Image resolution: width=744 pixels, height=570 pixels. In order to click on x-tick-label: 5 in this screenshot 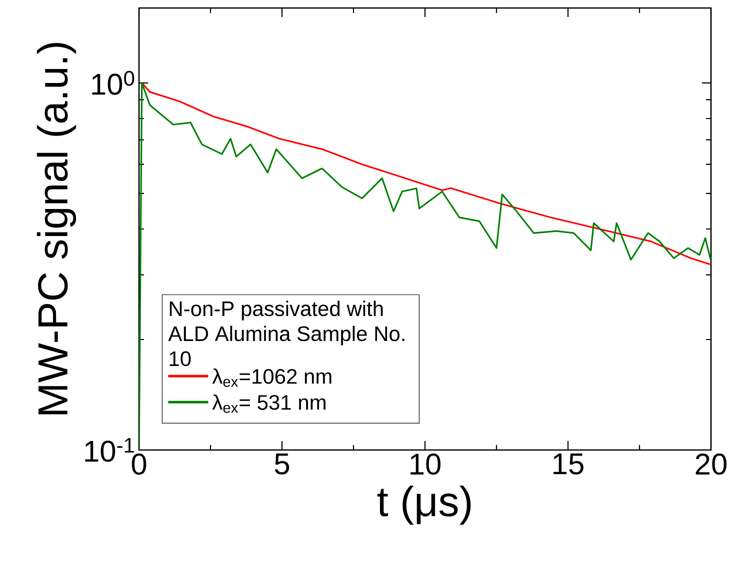, I will do `click(282, 464)`.